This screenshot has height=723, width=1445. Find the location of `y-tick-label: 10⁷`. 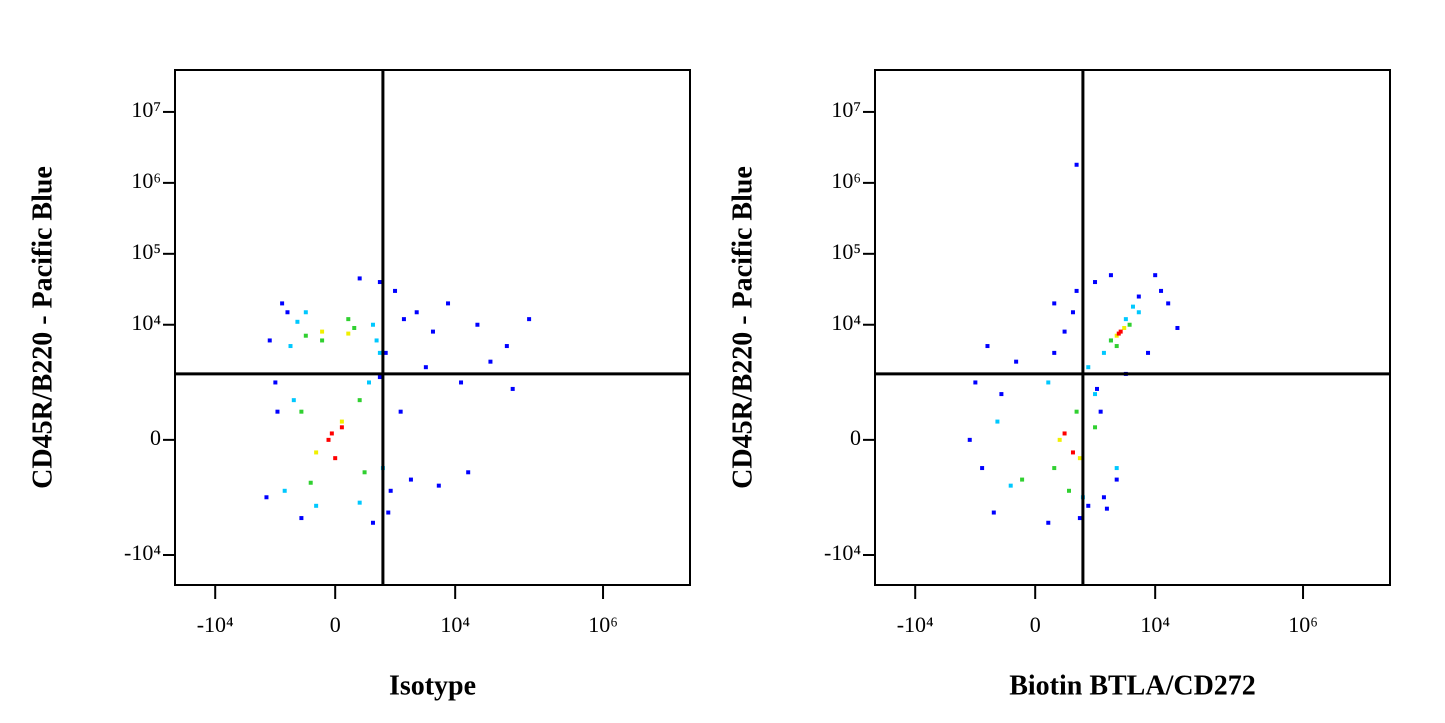

y-tick-label: 10⁷ is located at coordinates (846, 109).